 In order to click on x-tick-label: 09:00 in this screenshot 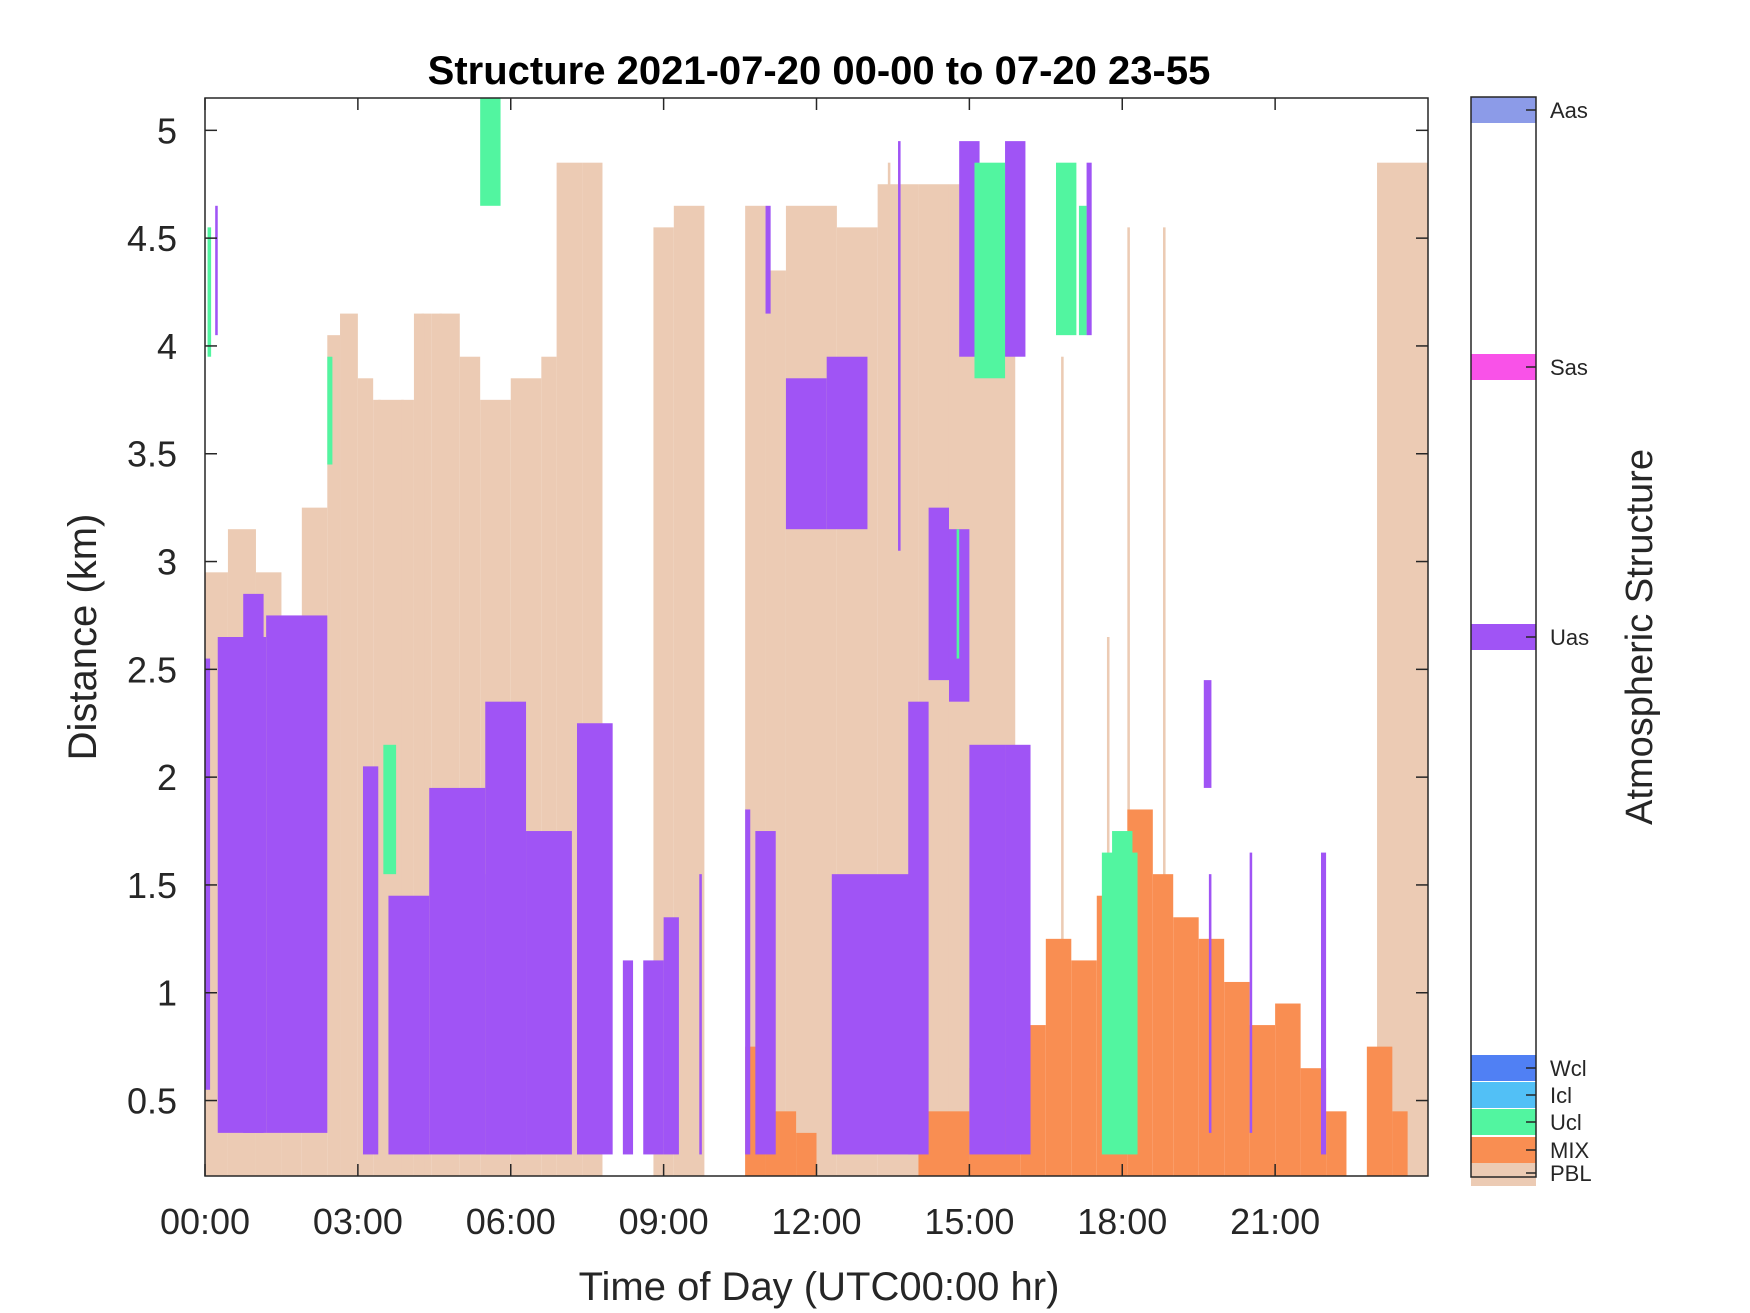, I will do `click(664, 1221)`.